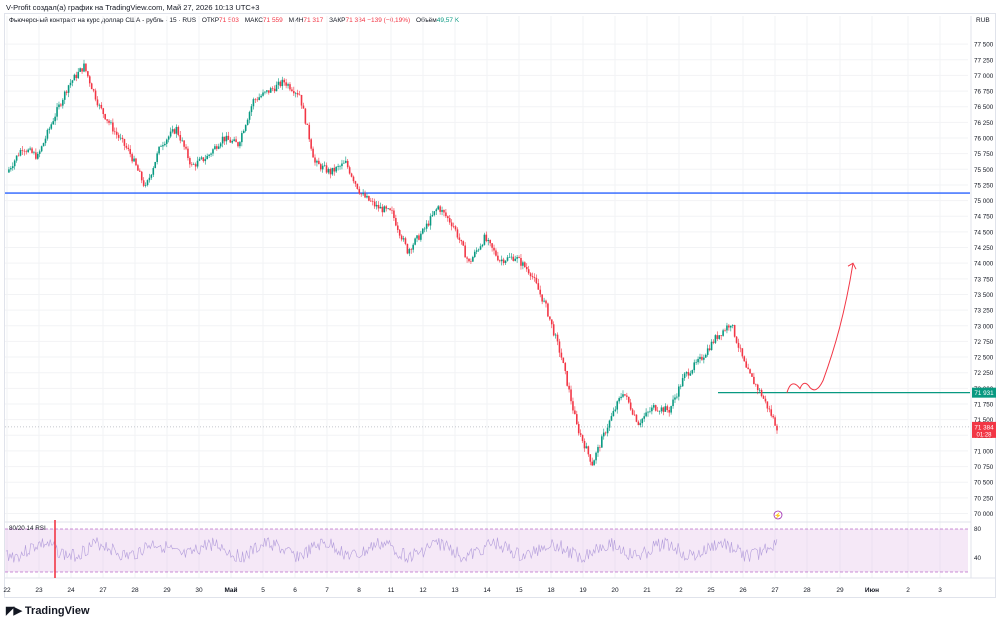  Describe the element at coordinates (711, 590) in the screenshot. I see `x-tick-label: 25` at that location.